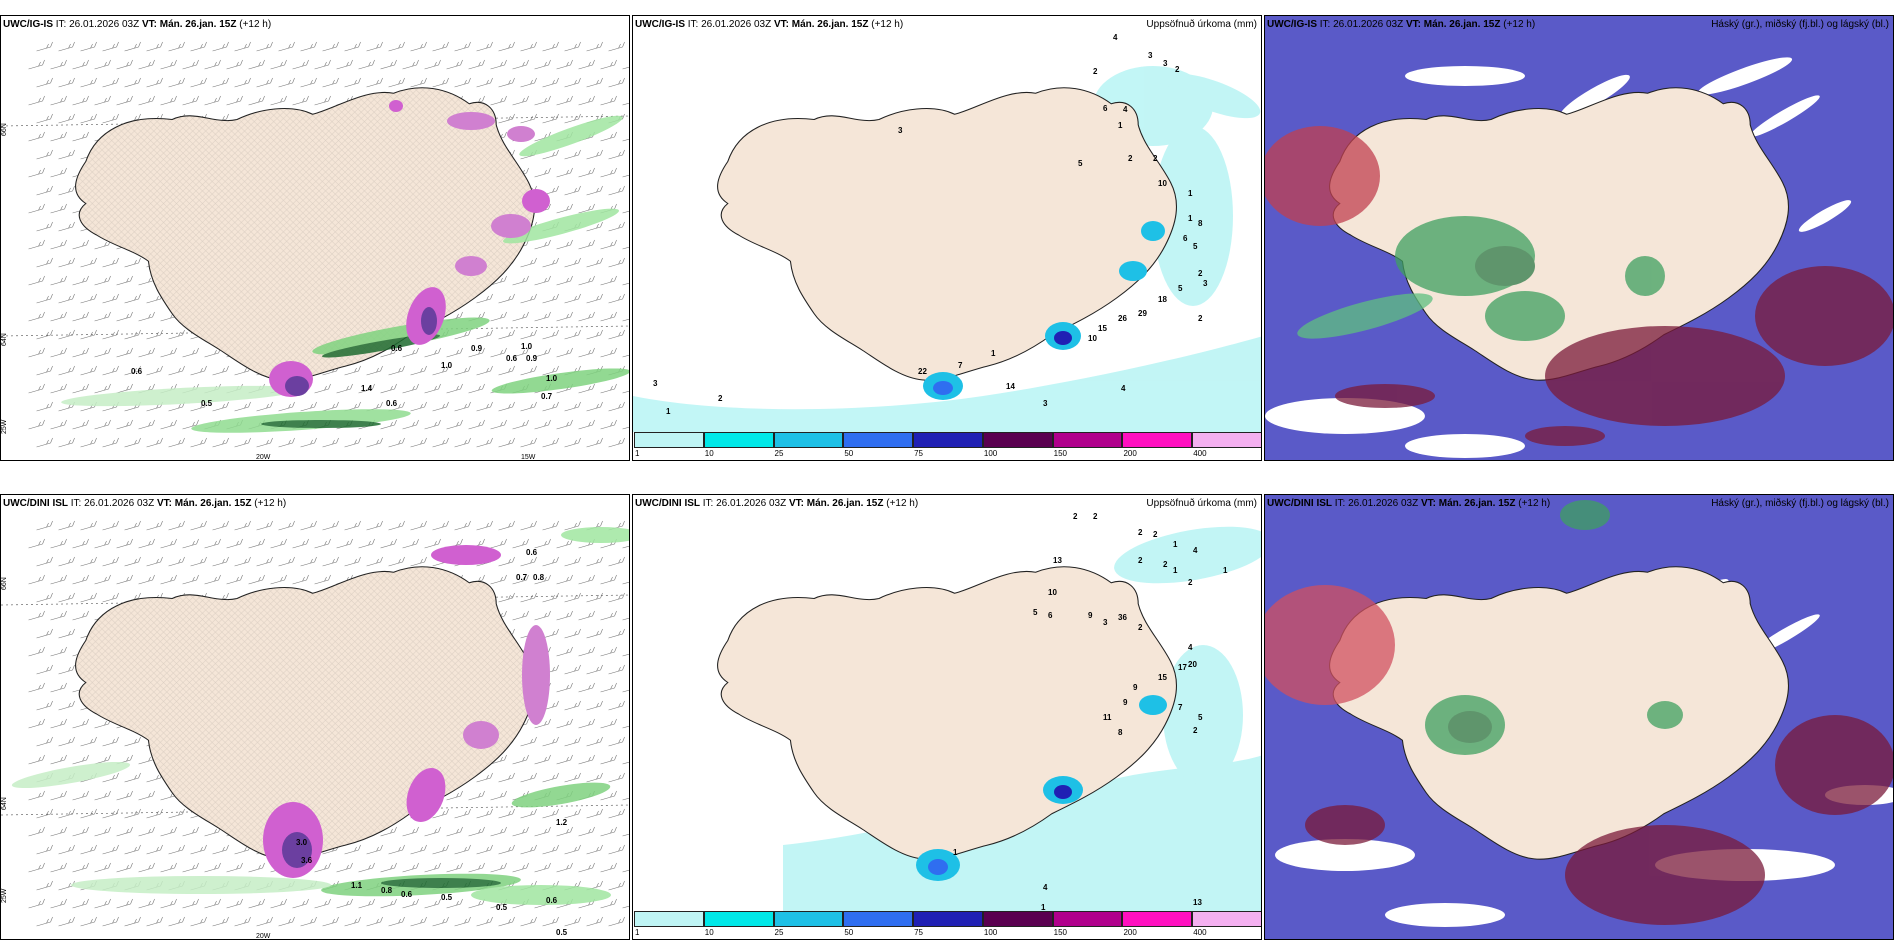 This screenshot has height=950, width=1900. Describe the element at coordinates (922, 371) in the screenshot. I see `value-label: 22` at that location.